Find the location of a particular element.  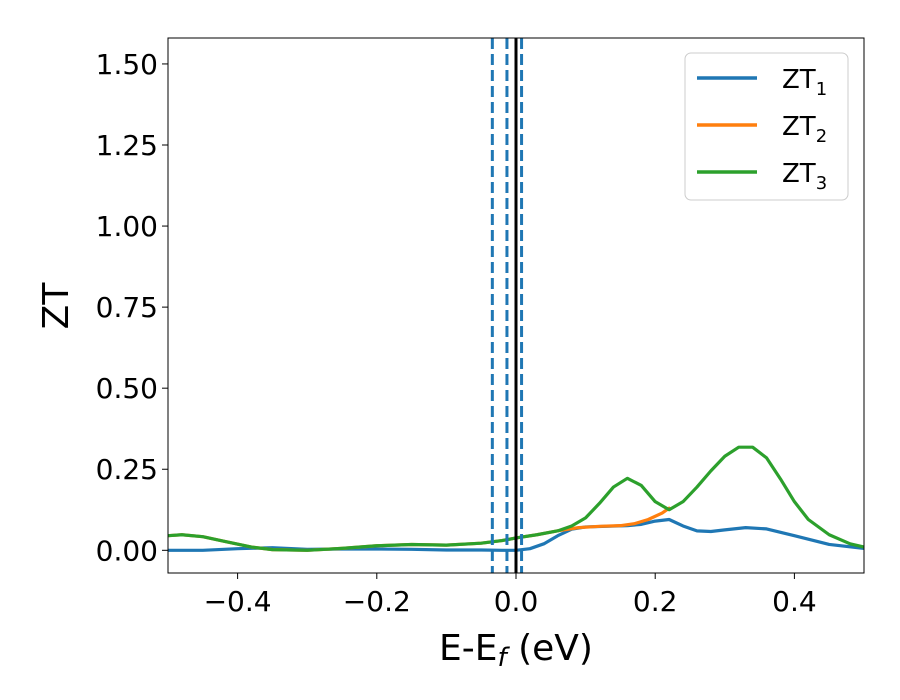

y-tick-label: 1.00 is located at coordinates (127, 226).